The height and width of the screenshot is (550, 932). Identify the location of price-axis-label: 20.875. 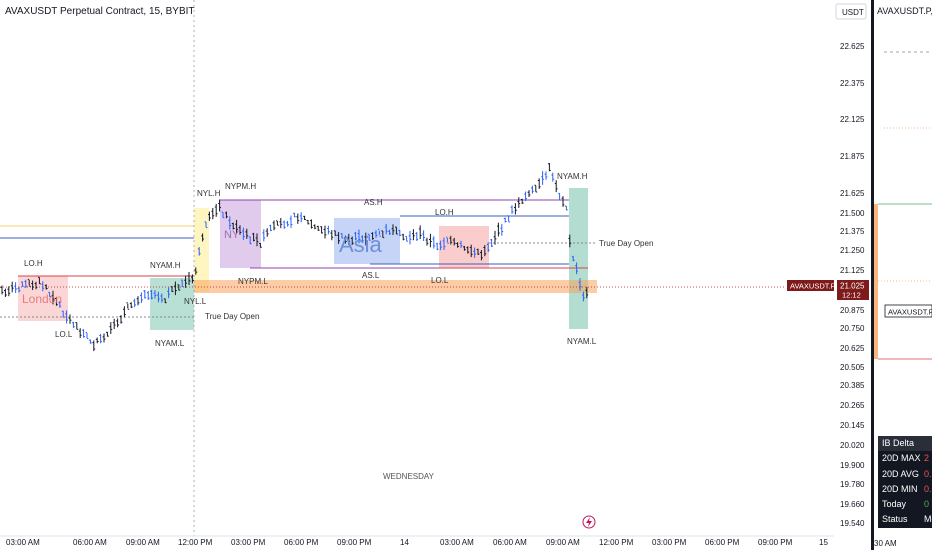
(852, 310).